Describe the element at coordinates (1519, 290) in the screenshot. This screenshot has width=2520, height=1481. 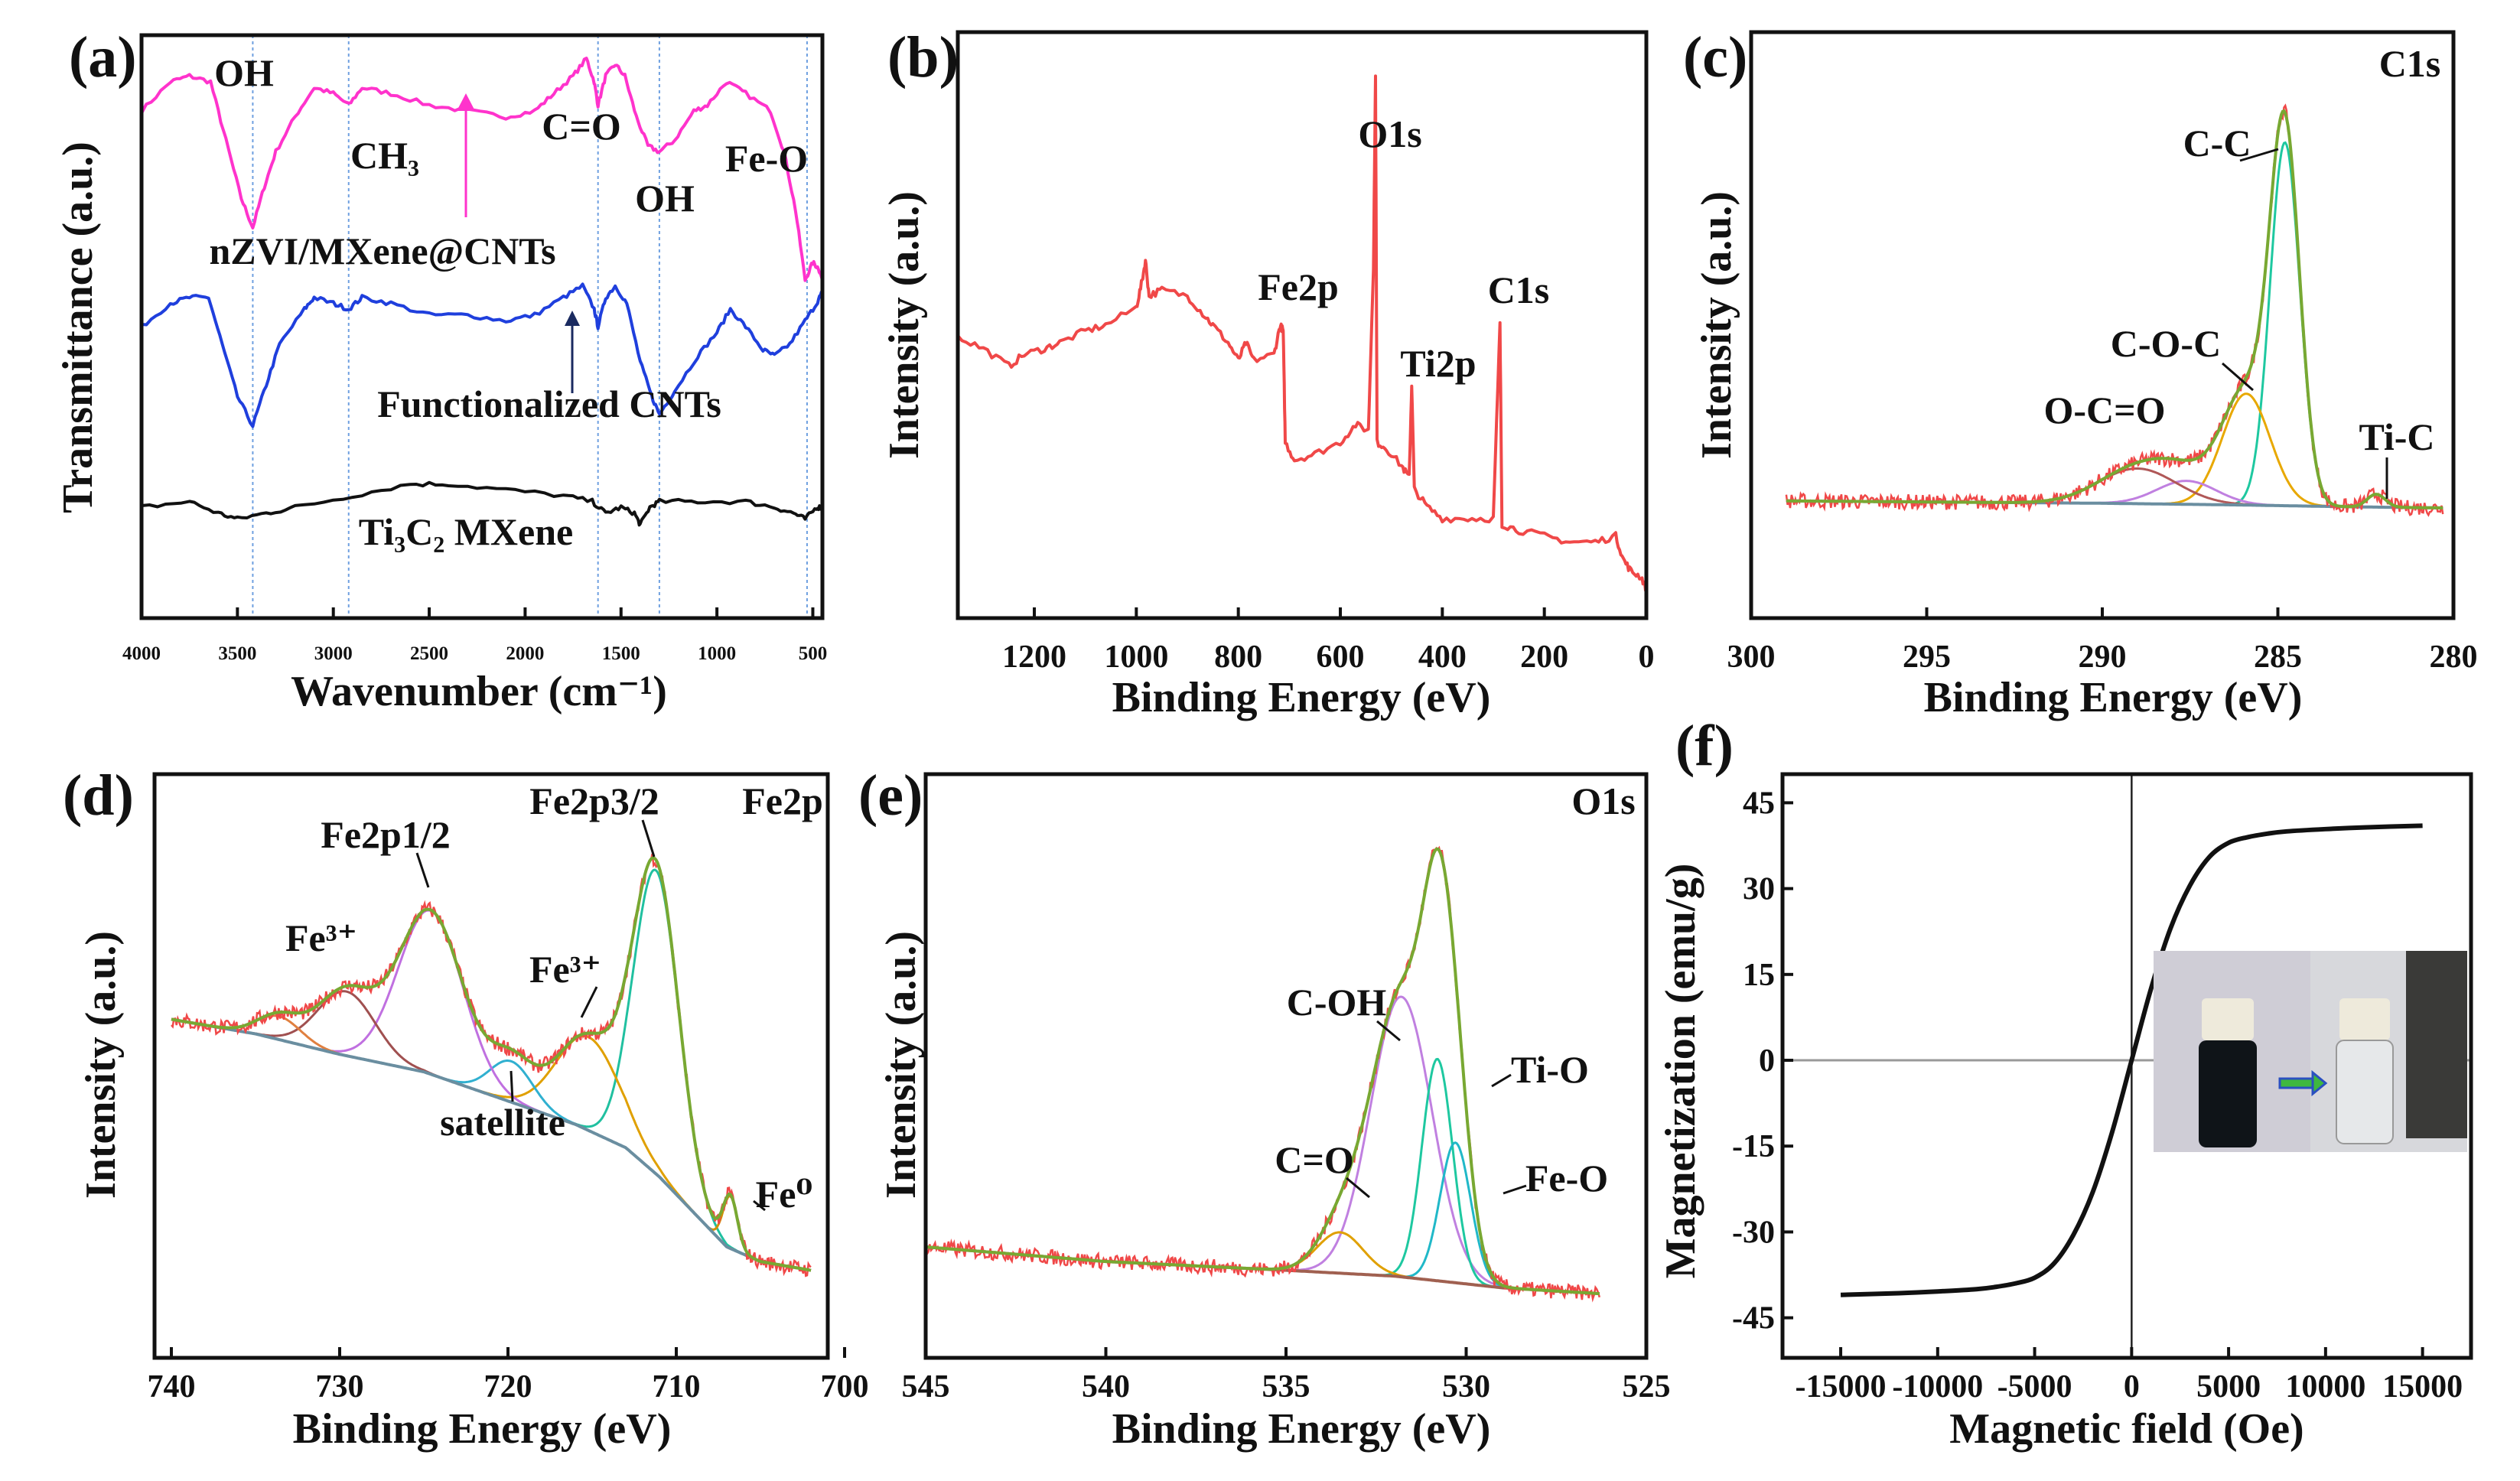
I see `annotation-label: C1s` at that location.